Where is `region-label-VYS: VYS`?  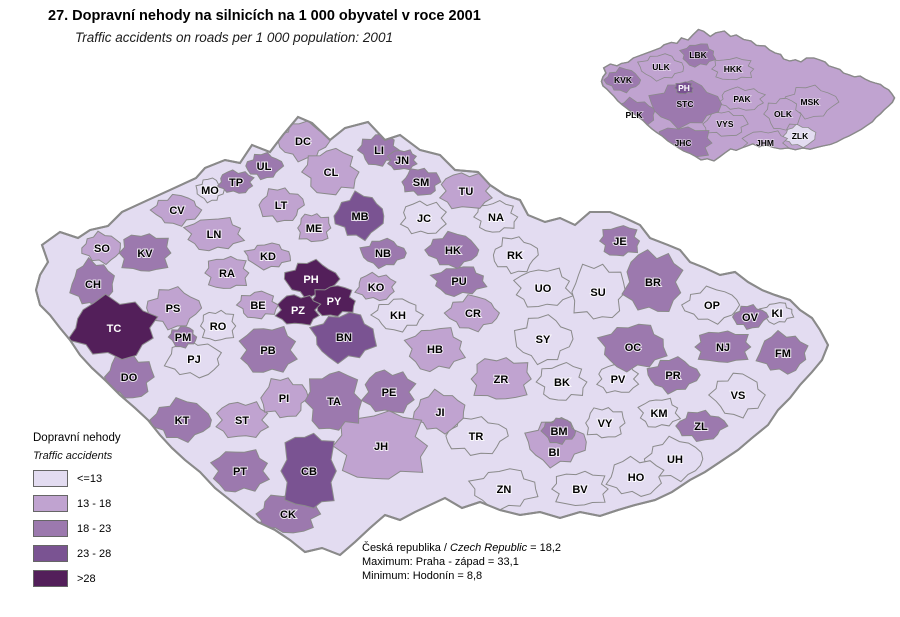
region-label-VYS: VYS is located at coordinates (724, 124).